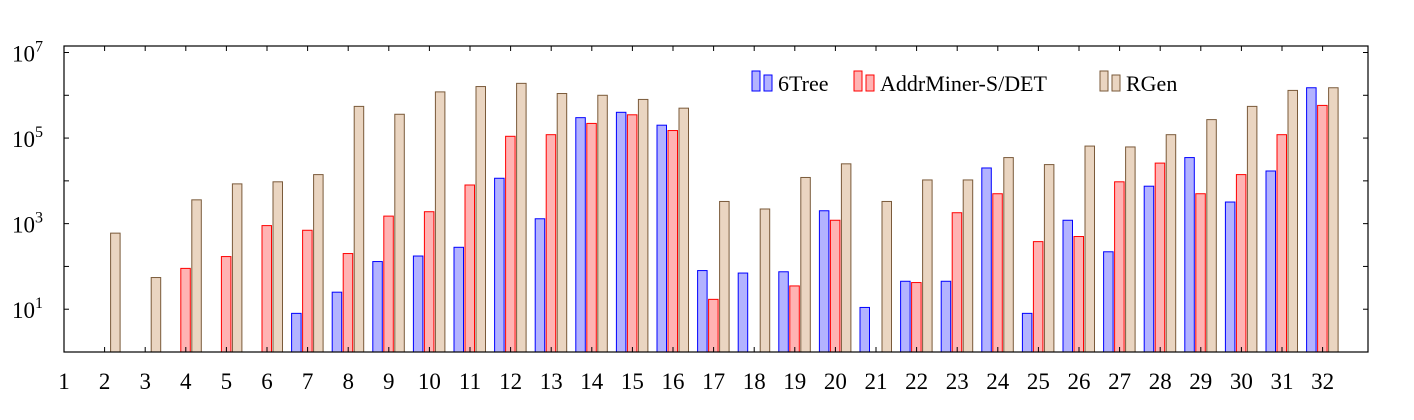 The image size is (1414, 420). I want to click on x-tick-label: 17, so click(713, 381).